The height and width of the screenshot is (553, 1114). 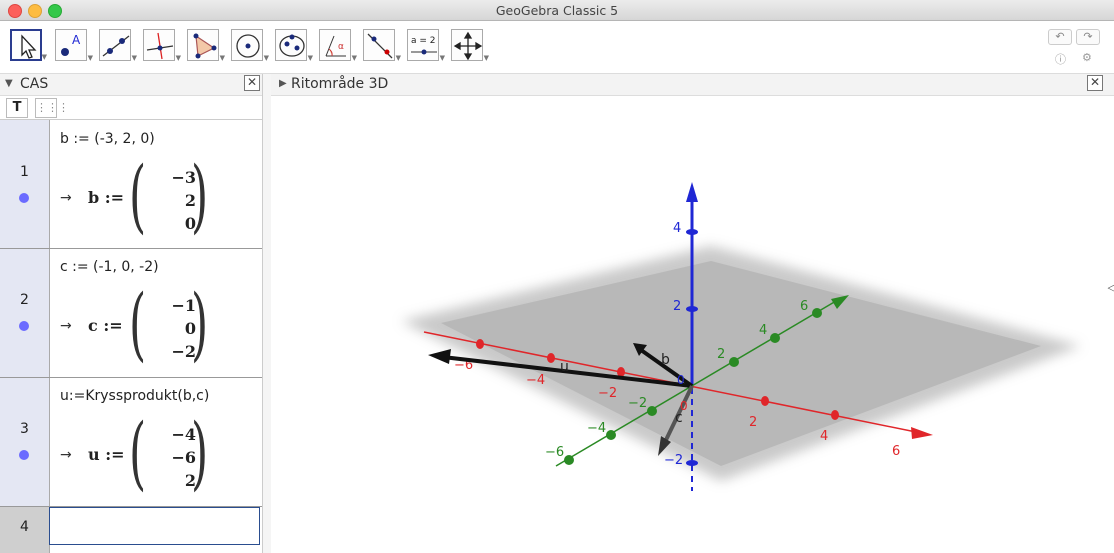 I want to click on circle-icon, so click(x=248, y=46).